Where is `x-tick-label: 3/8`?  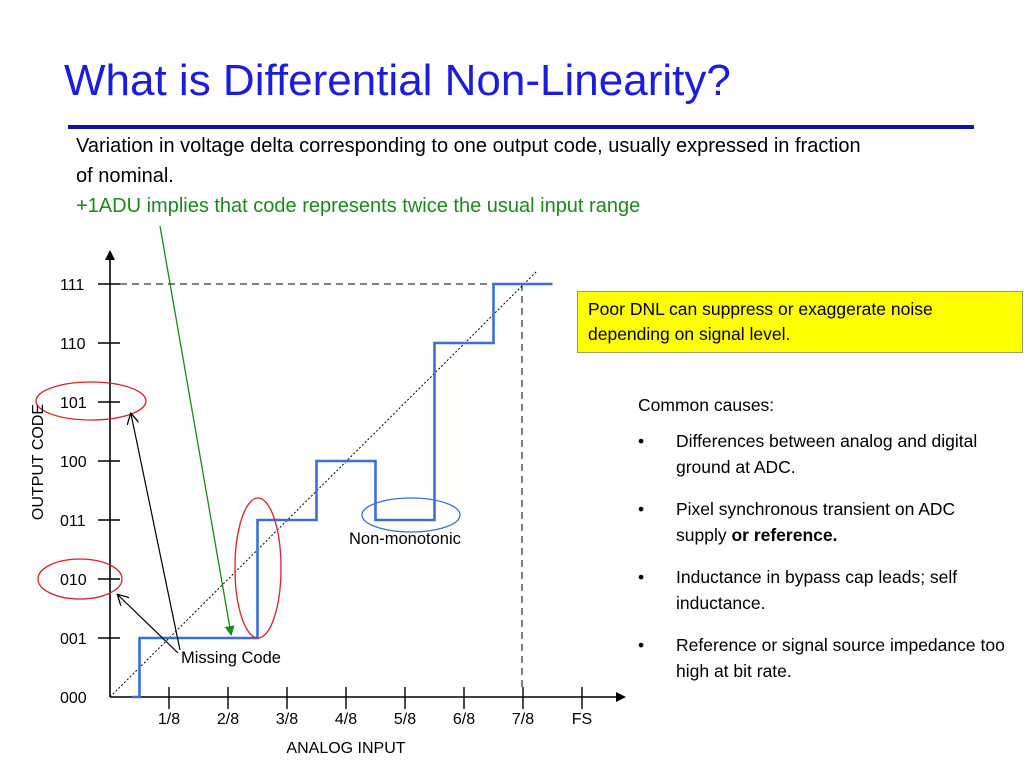 x-tick-label: 3/8 is located at coordinates (287, 719).